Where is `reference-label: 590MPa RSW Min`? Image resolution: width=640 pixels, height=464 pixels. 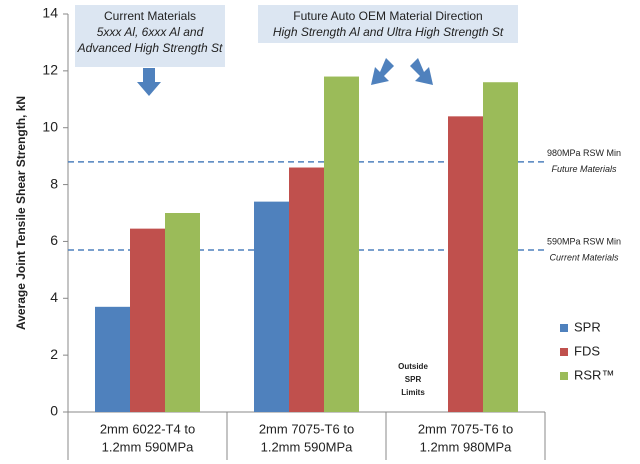
reference-label: 590MPa RSW Min is located at coordinates (584, 241).